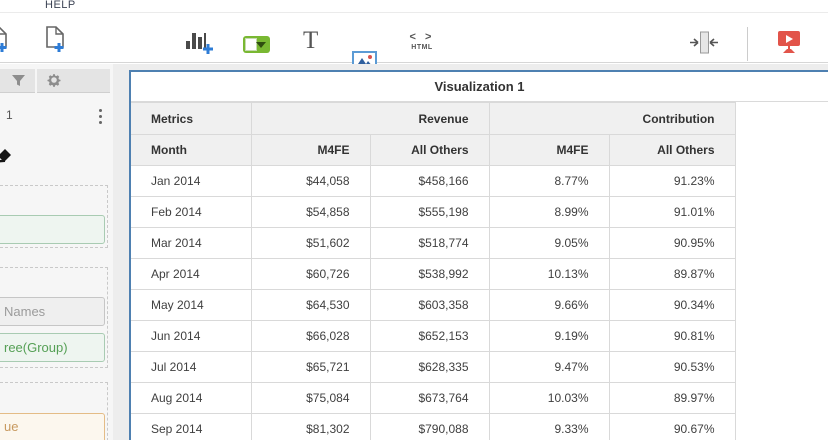  What do you see at coordinates (549, 426) in the screenshot?
I see `value-cell: 9.33%` at bounding box center [549, 426].